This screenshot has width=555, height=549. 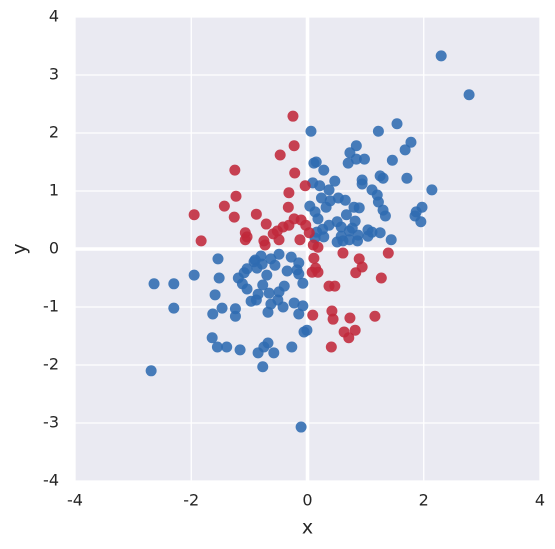 What do you see at coordinates (54, 248) in the screenshot?
I see `y-tick-label: 0` at bounding box center [54, 248].